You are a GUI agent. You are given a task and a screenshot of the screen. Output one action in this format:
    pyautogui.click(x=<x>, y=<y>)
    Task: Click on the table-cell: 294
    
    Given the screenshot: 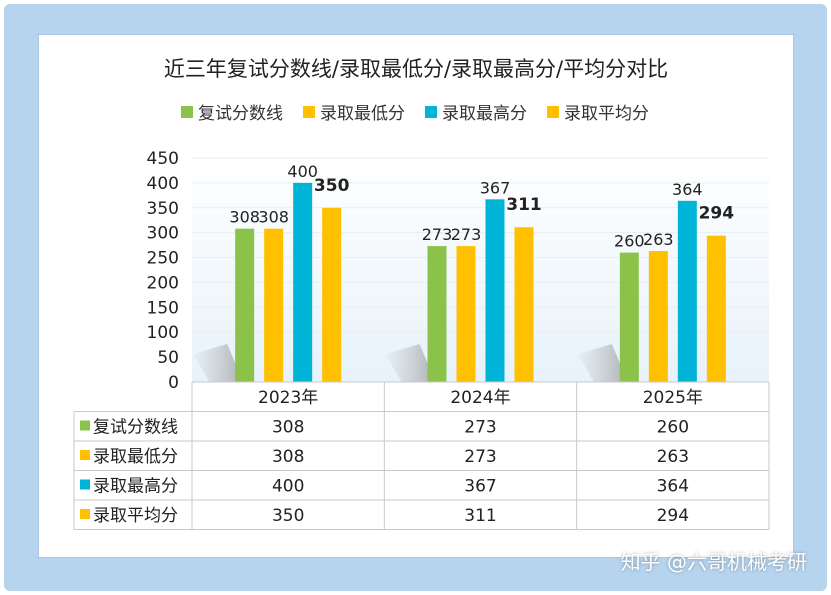 What is the action you would take?
    pyautogui.click(x=673, y=516)
    